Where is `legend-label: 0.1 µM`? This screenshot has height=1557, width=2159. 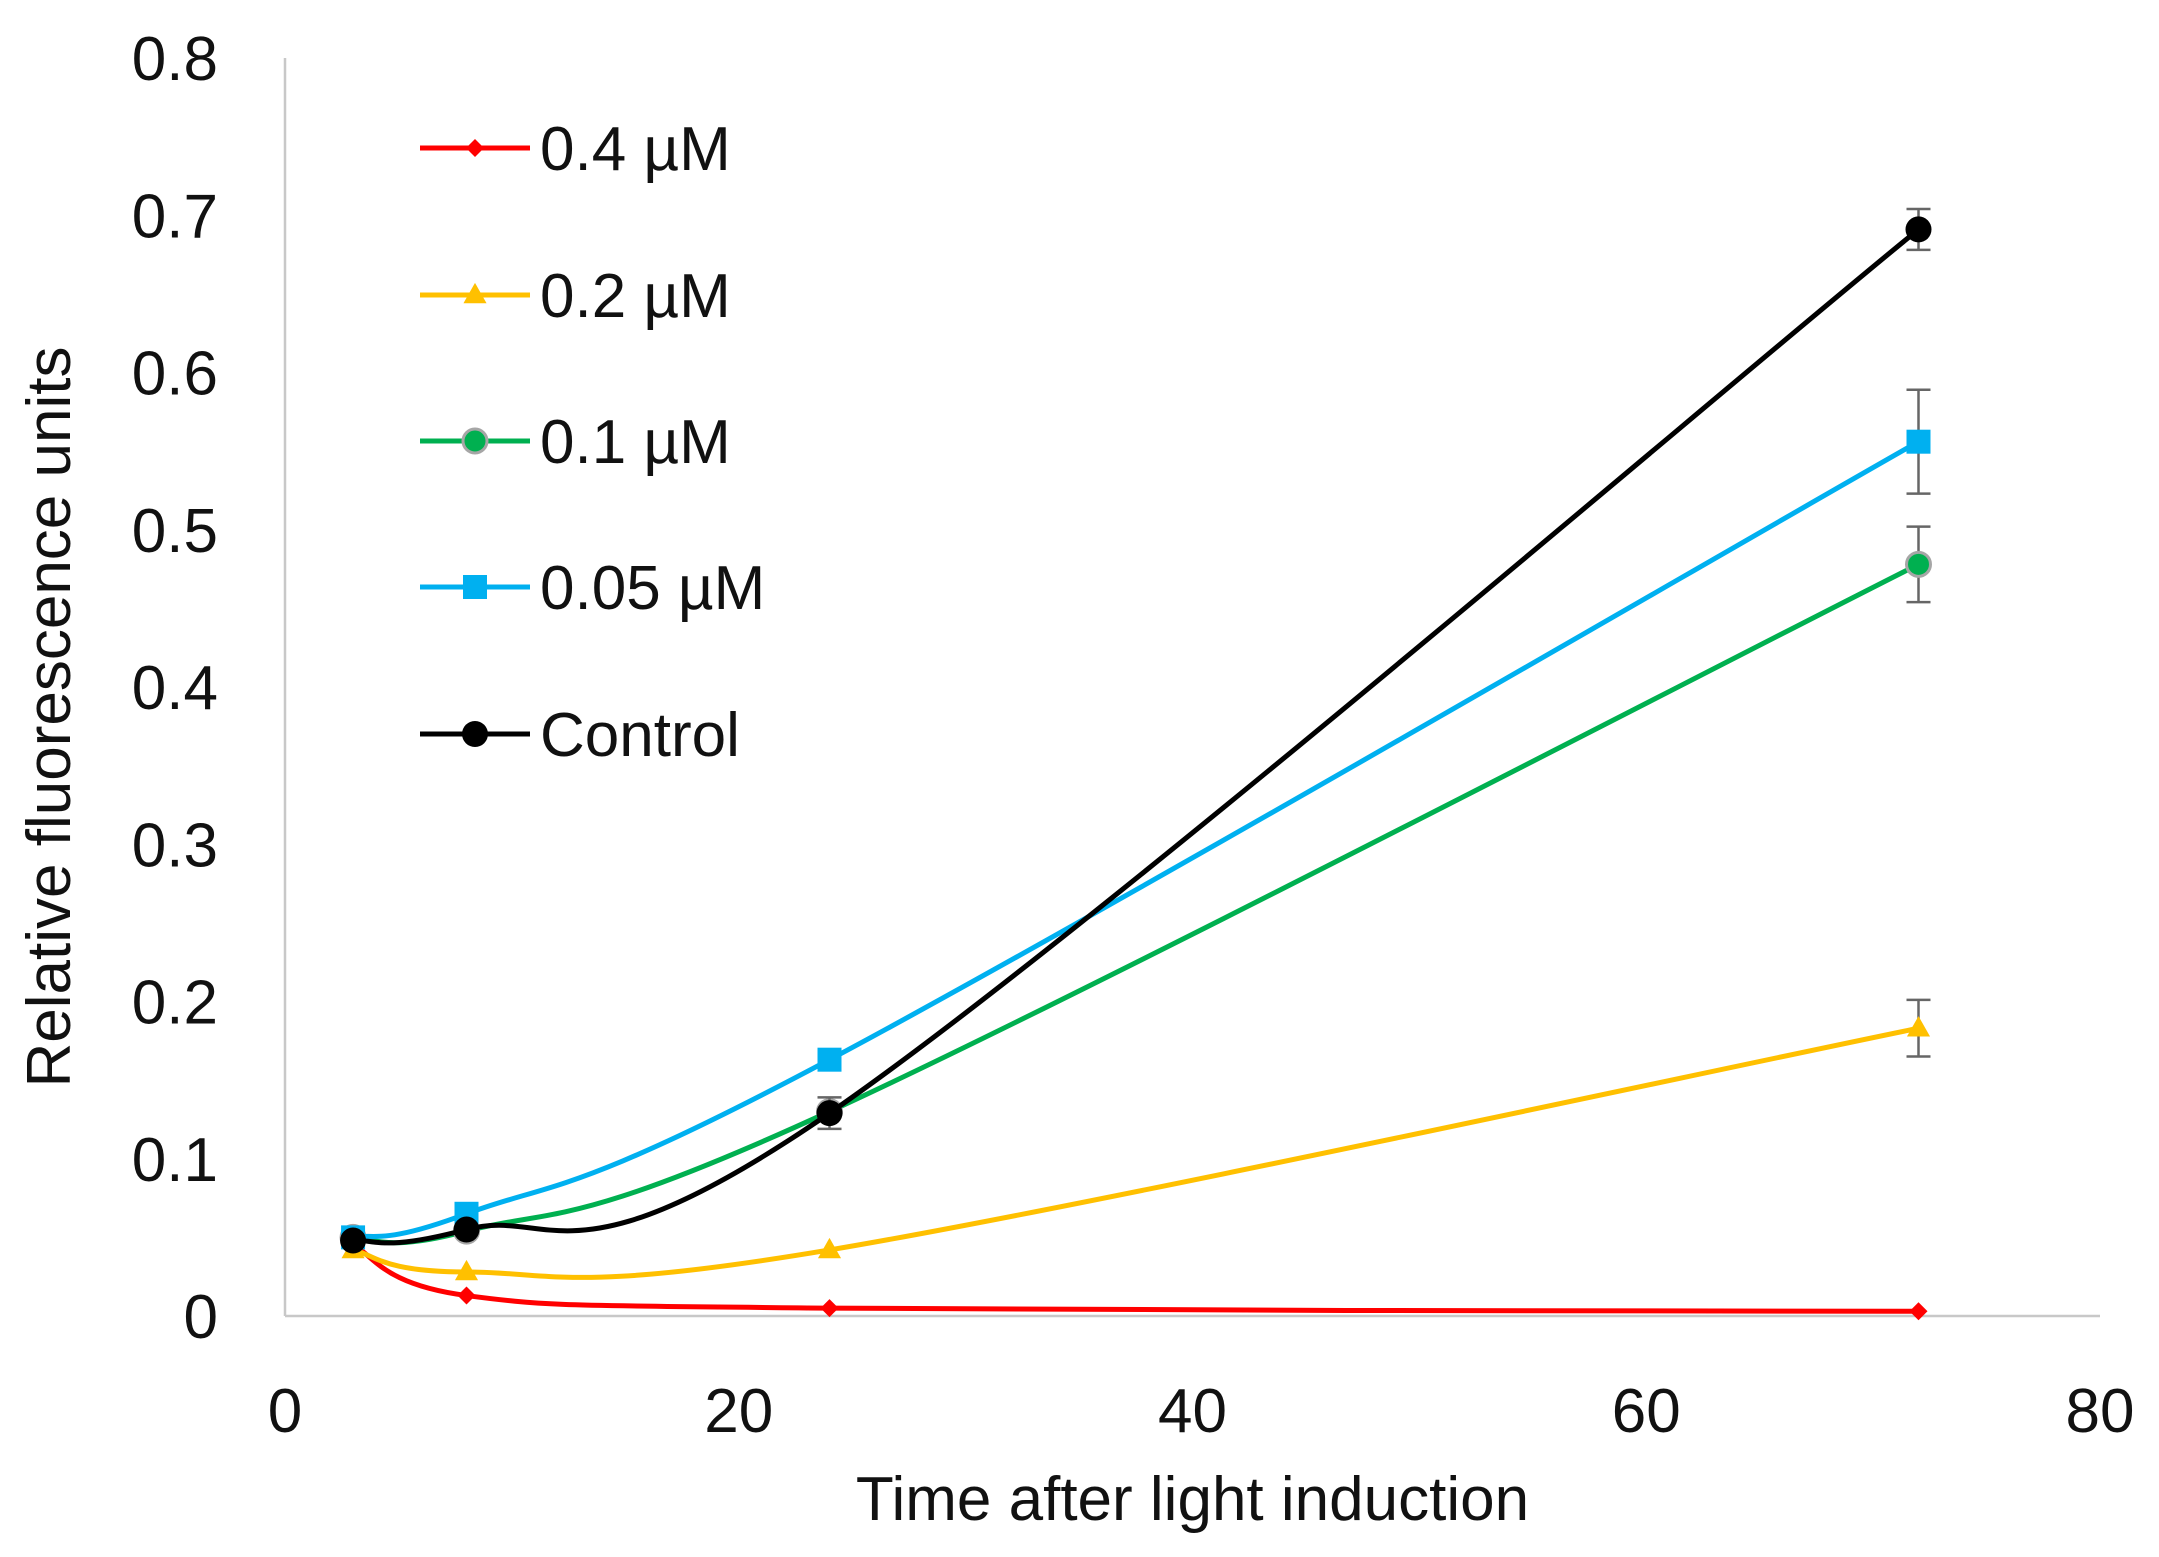 legend-label: 0.1 µM is located at coordinates (635, 442).